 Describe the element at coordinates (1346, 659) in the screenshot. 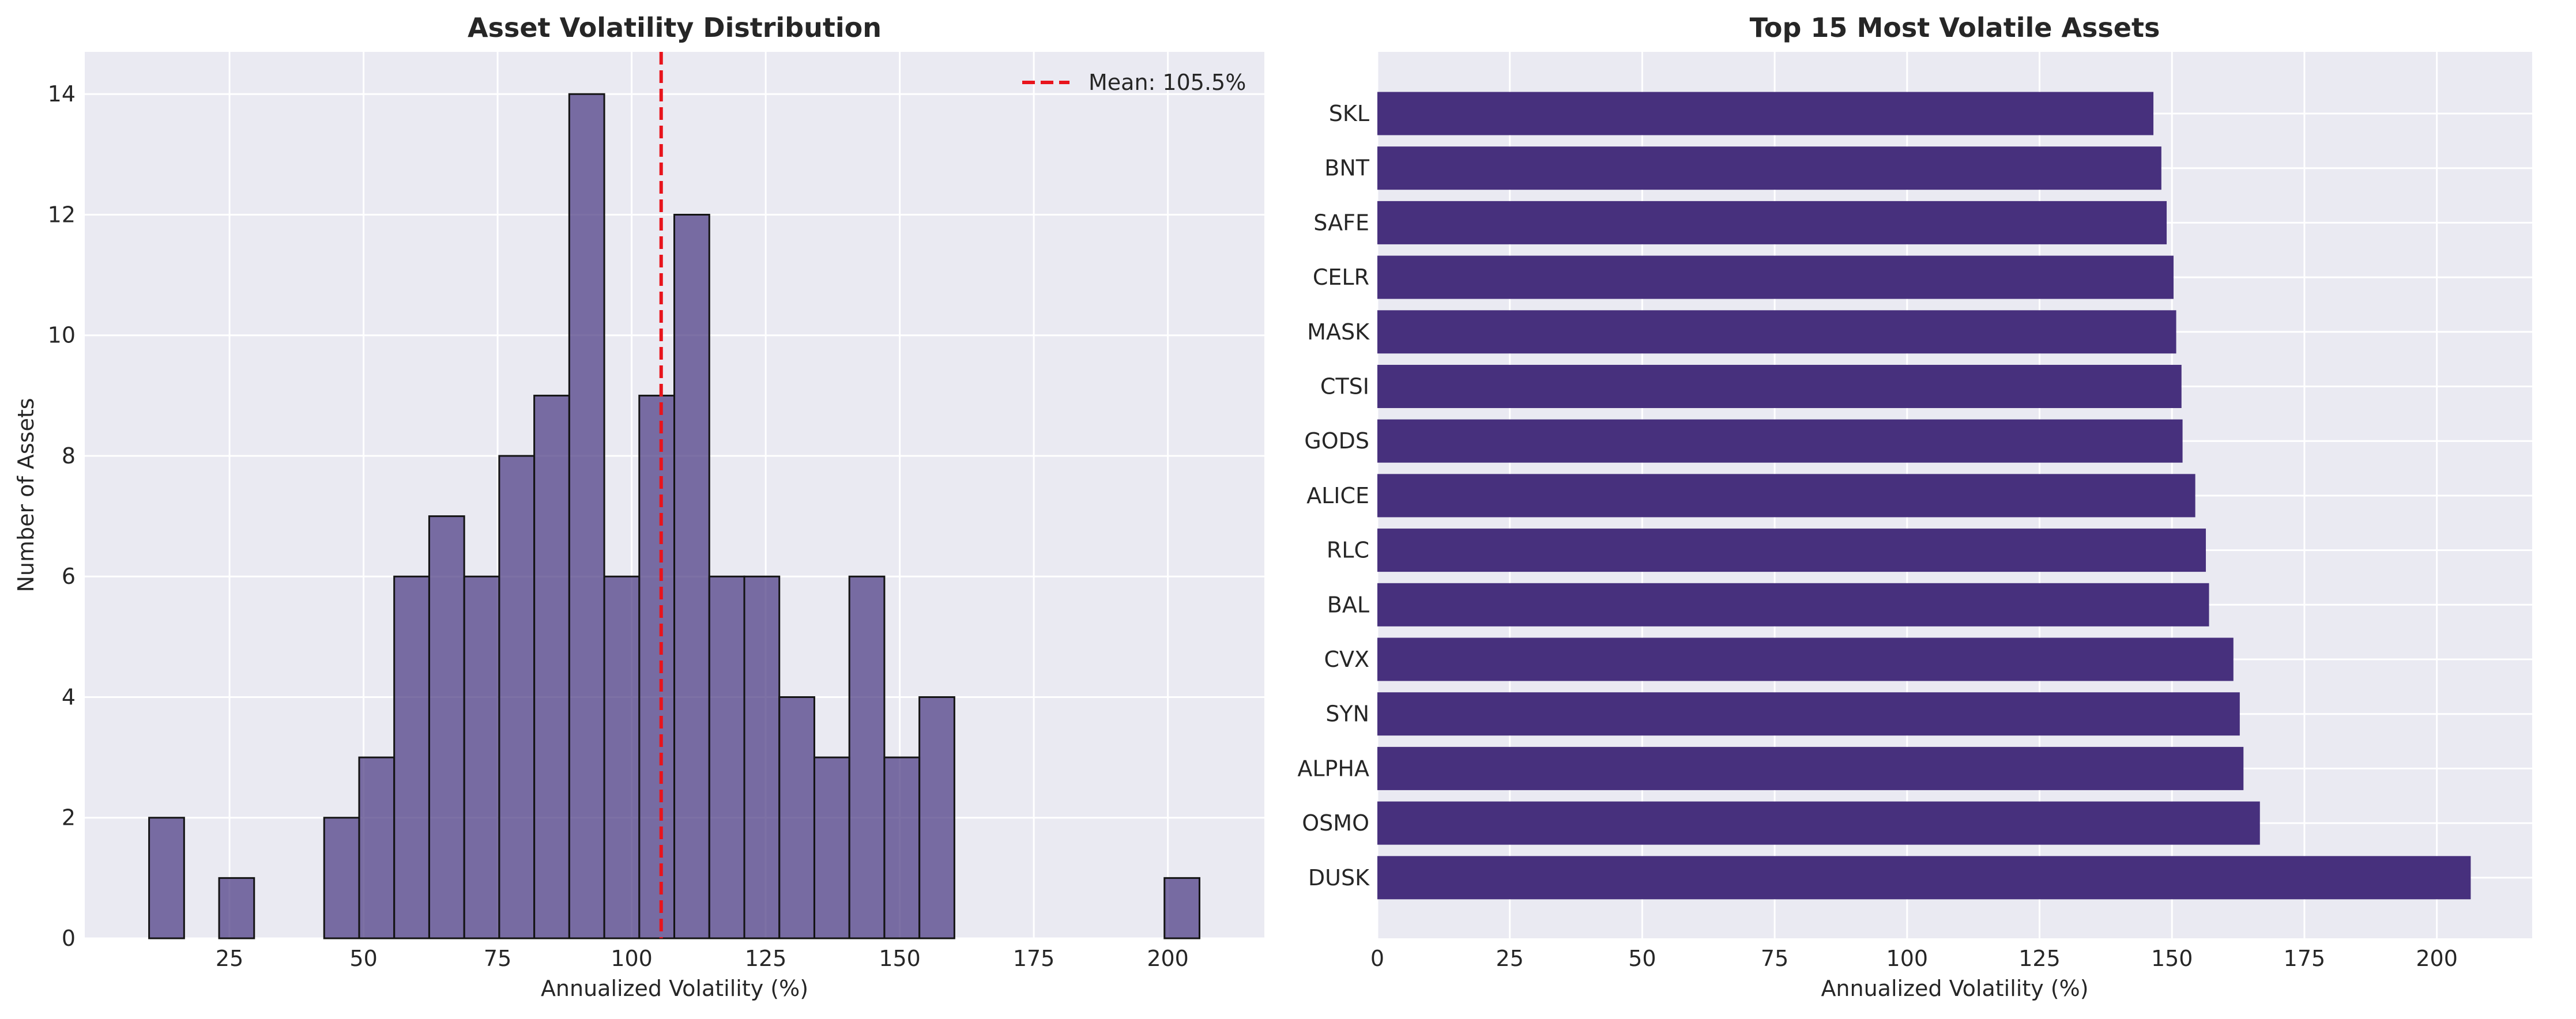

I see `asset-label: CVX` at that location.